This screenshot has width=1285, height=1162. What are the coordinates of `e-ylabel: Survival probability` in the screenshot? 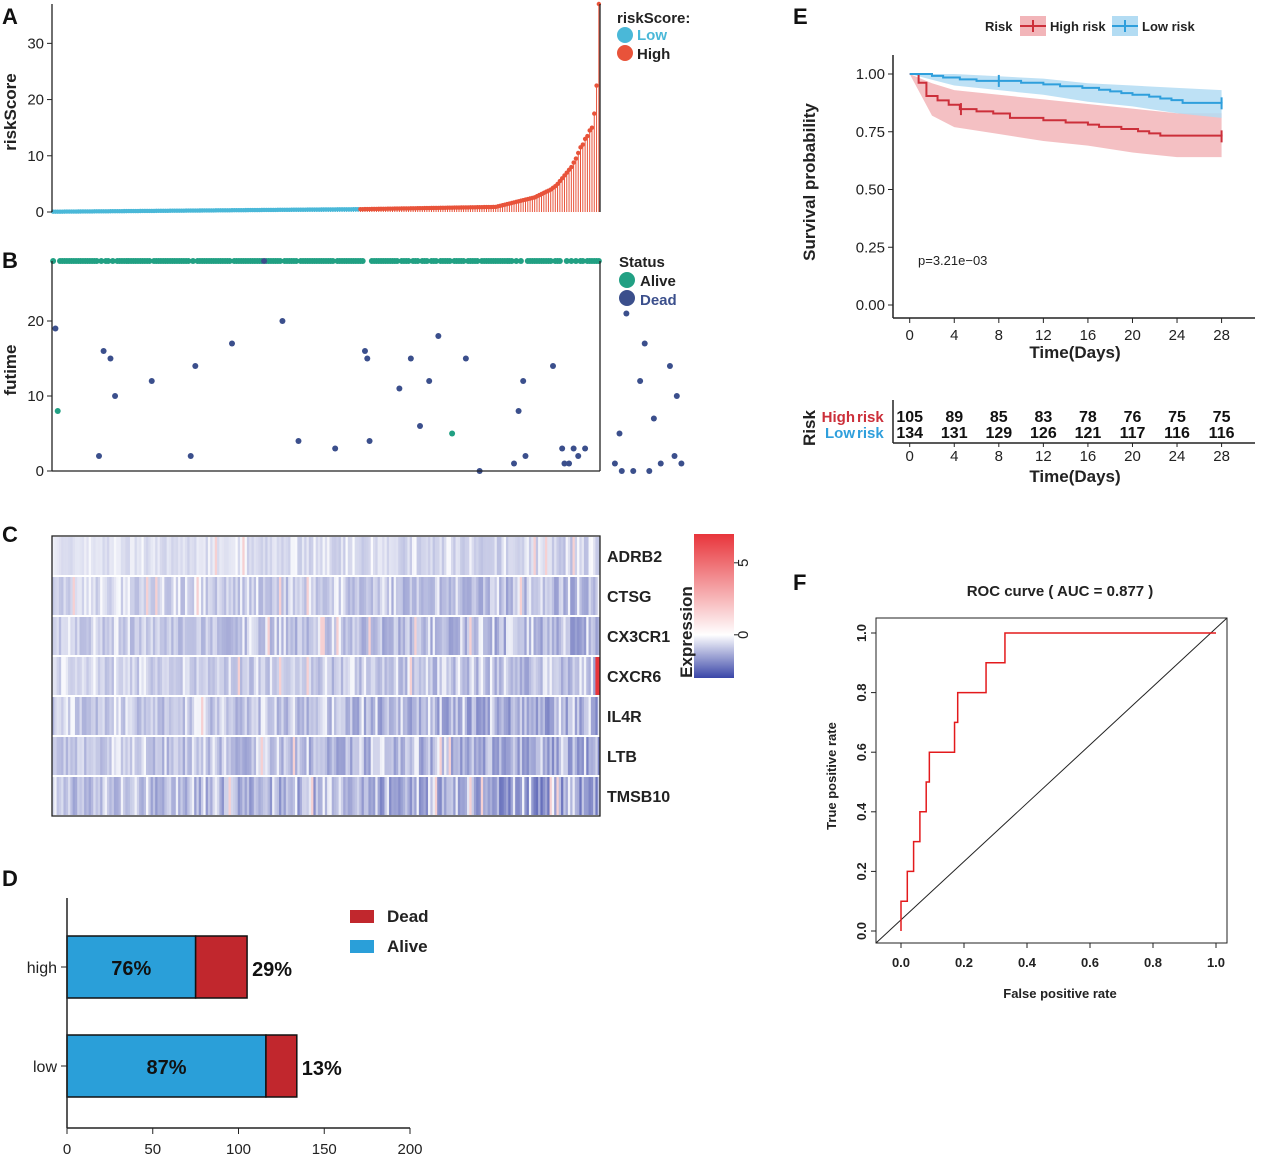 It's located at (809, 182).